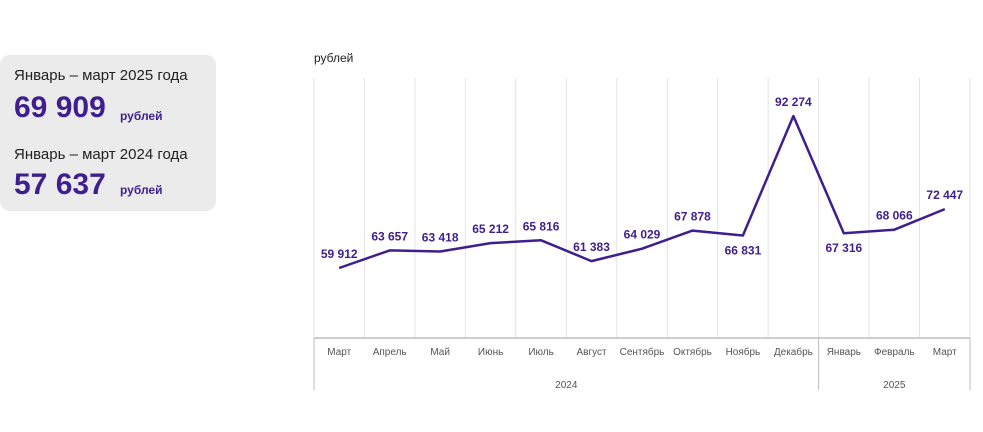  I want to click on data-label: 68 066, so click(894, 216).